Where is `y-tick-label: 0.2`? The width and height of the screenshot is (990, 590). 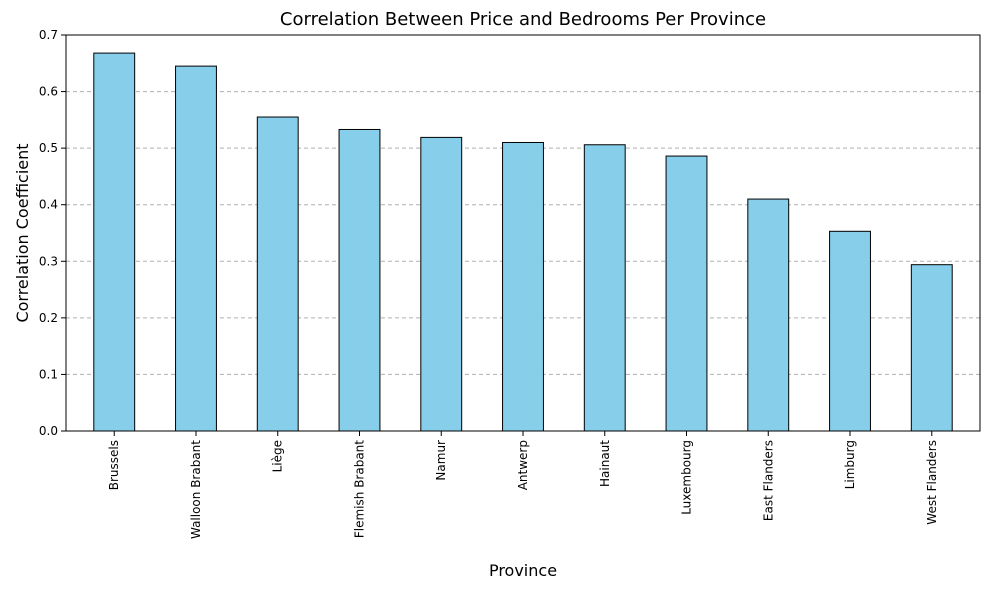
y-tick-label: 0.2 is located at coordinates (48, 318).